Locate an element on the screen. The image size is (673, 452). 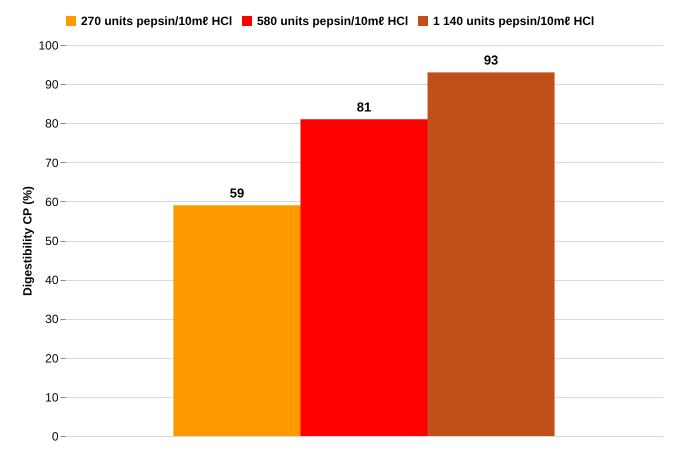
y-tick-label: 80 is located at coordinates (52, 123).